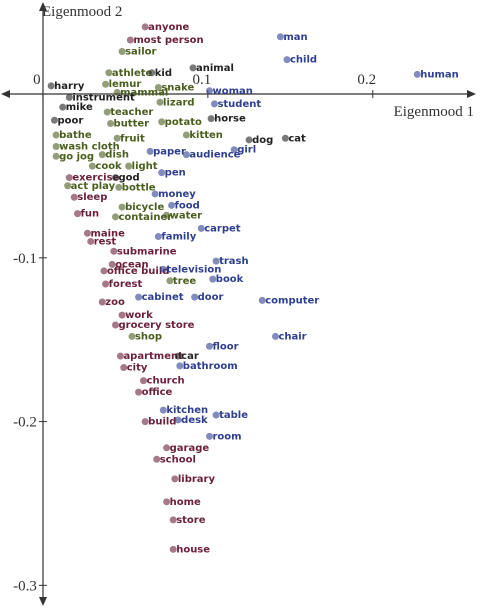 Image resolution: width=480 pixels, height=608 pixels. Describe the element at coordinates (232, 91) in the screenshot. I see `point-label: woman` at that location.